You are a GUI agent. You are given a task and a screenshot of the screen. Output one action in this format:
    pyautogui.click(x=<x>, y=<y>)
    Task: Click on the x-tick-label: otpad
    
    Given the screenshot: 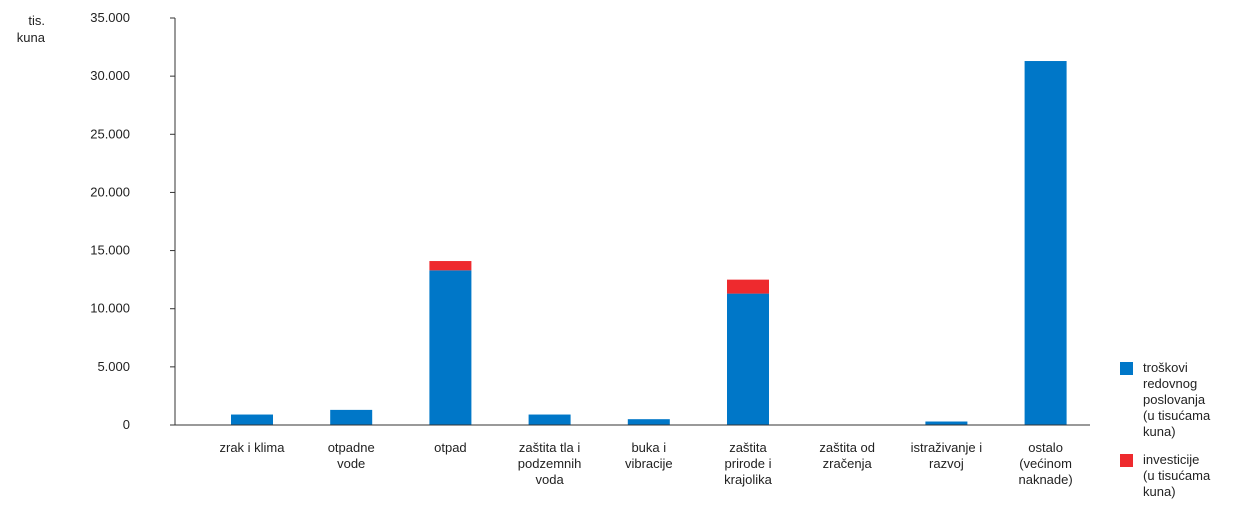 What is the action you would take?
    pyautogui.click(x=450, y=447)
    